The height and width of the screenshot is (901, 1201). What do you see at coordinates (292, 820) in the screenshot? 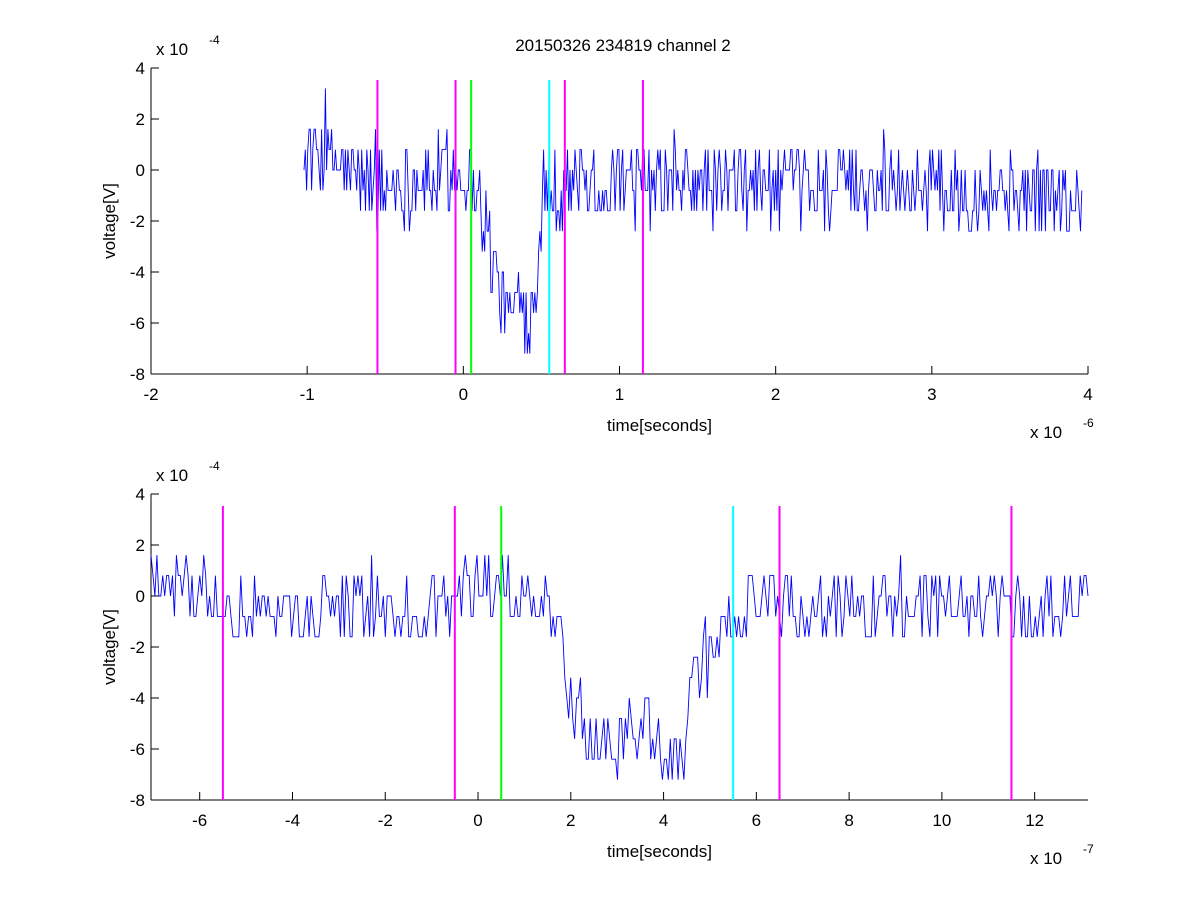
I see `x-tick-label: -4` at bounding box center [292, 820].